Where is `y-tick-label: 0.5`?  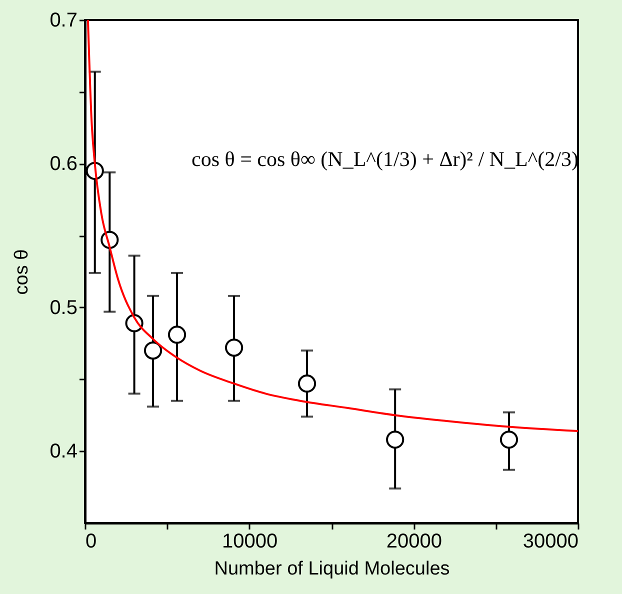 y-tick-label: 0.5 is located at coordinates (64, 307).